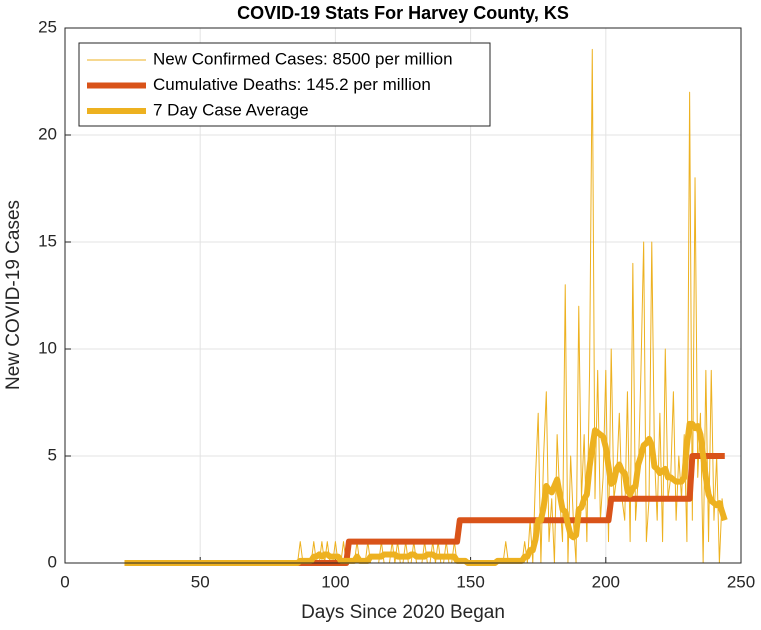 The height and width of the screenshot is (630, 761). I want to click on x-tick-label: 50, so click(200, 581).